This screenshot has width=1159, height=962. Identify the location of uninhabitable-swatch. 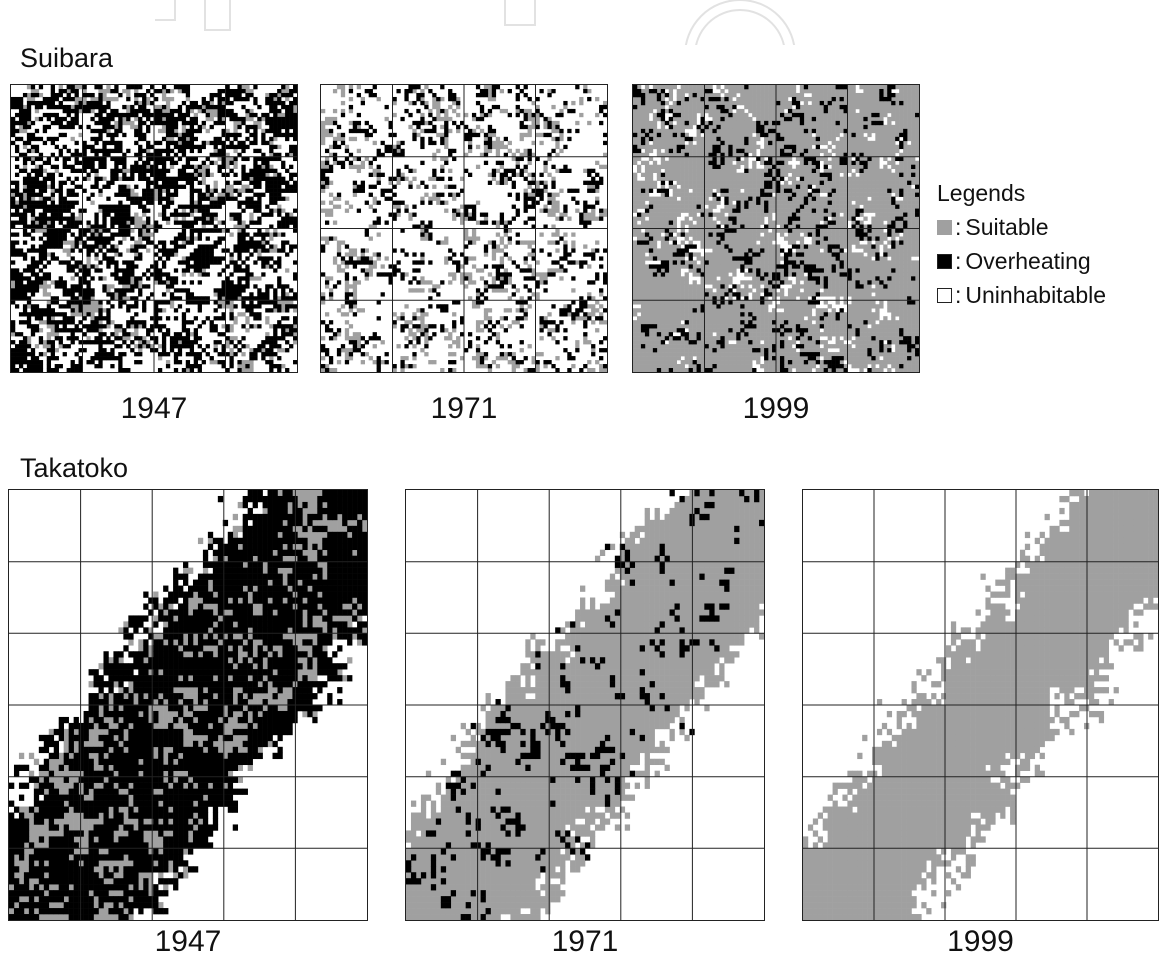
(944, 295).